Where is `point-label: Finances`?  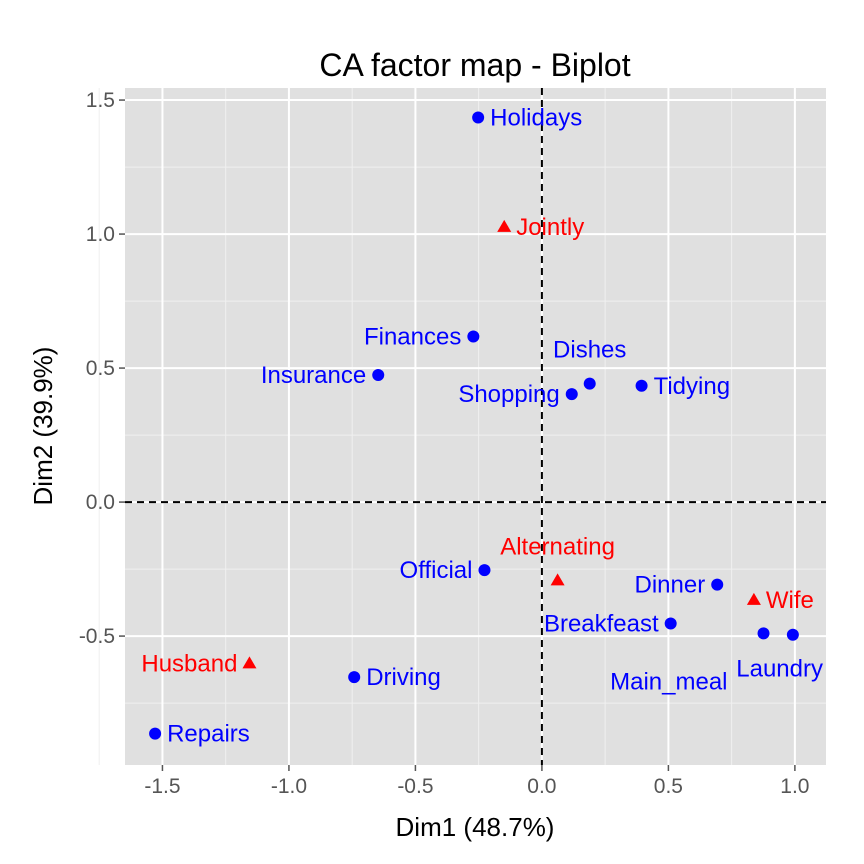 point-label: Finances is located at coordinates (412, 336).